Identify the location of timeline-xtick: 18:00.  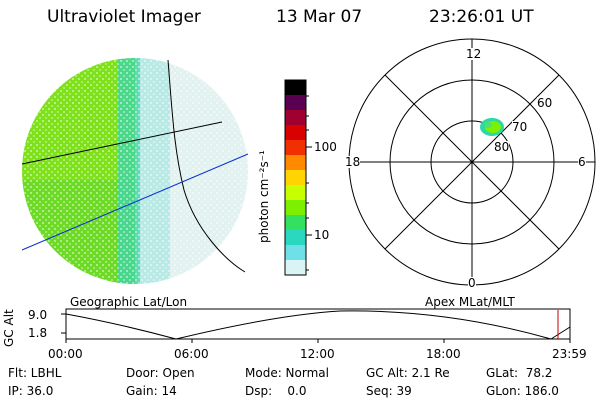
(443, 354).